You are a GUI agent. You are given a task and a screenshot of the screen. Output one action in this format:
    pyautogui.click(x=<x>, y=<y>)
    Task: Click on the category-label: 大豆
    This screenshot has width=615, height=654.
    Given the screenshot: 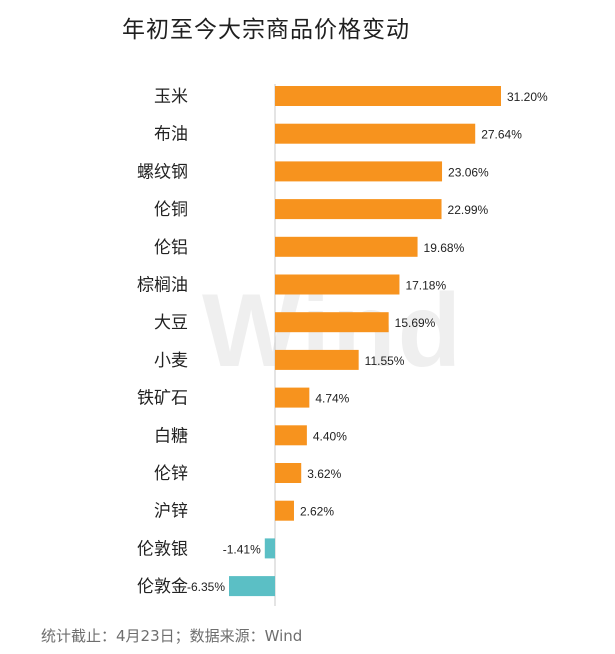 What is the action you would take?
    pyautogui.click(x=171, y=323)
    